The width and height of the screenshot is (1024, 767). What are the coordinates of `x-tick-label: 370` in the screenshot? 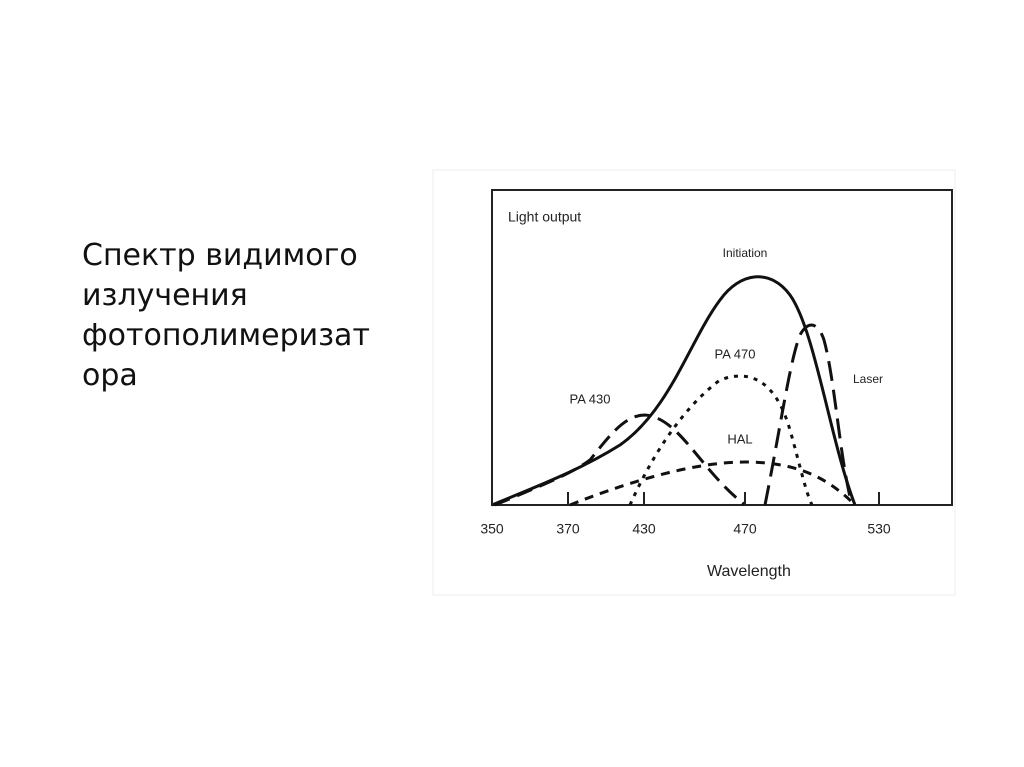 It's located at (568, 529).